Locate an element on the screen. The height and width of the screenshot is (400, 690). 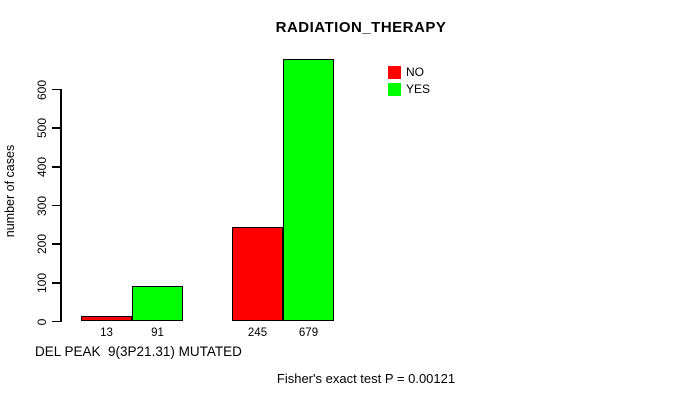
bar-count-label: 91 is located at coordinates (157, 333).